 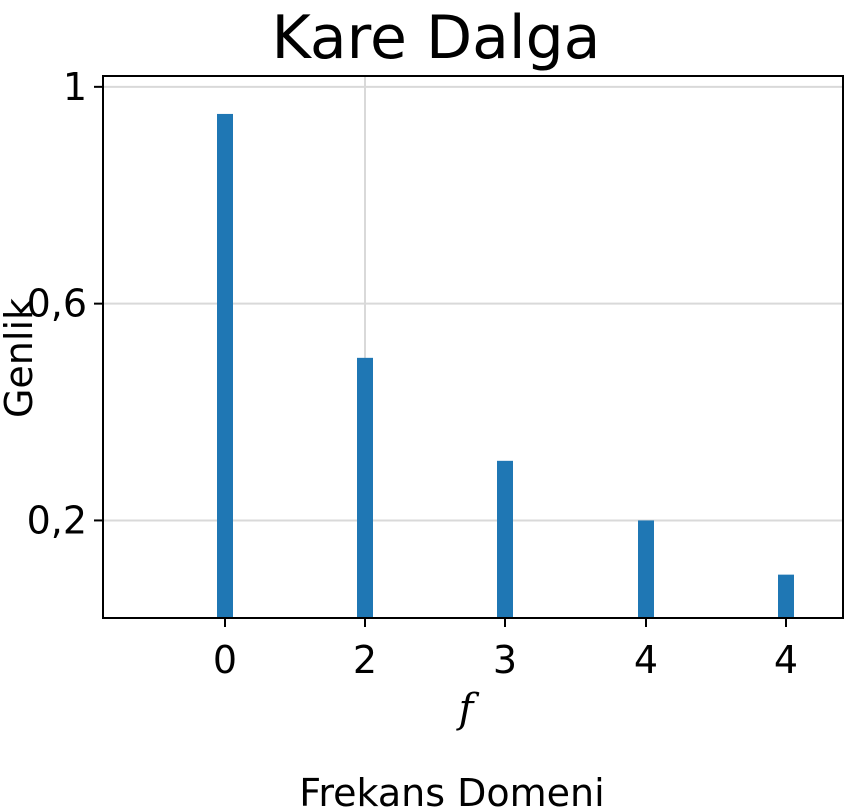 What do you see at coordinates (505, 660) in the screenshot?
I see `x-tick-label: 3` at bounding box center [505, 660].